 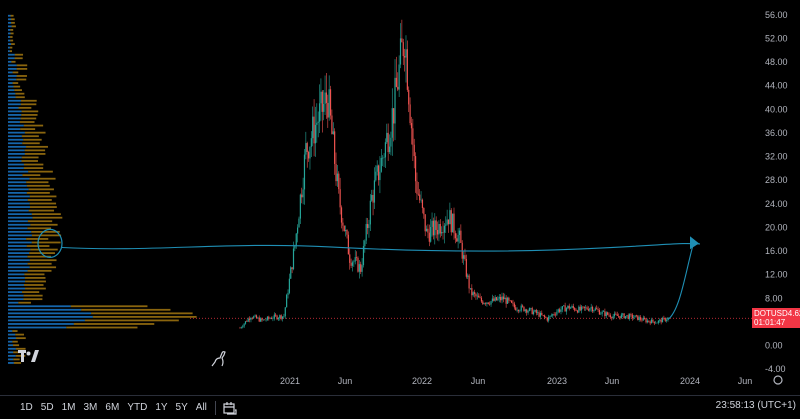 What do you see at coordinates (91, 407) in the screenshot?
I see `range-button-3m: 3M` at bounding box center [91, 407].